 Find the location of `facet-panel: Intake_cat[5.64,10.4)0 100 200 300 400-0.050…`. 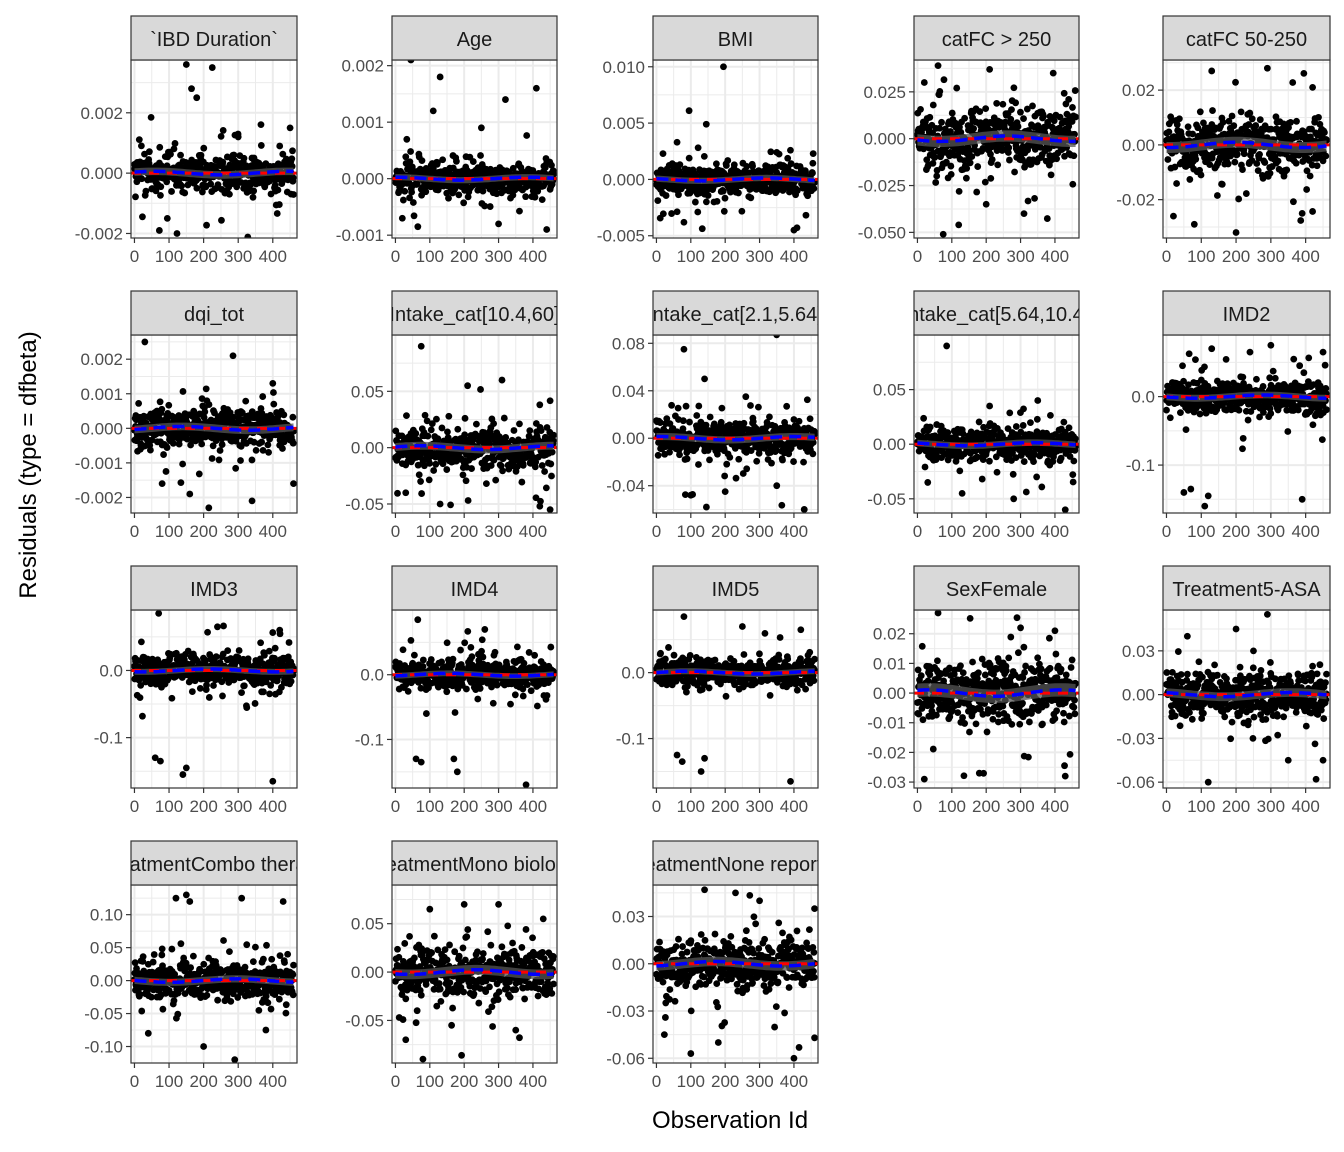

facet-panel: Intake_cat[5.64,10.4)0 100 200 300 400-0.050… is located at coordinates (973, 415).